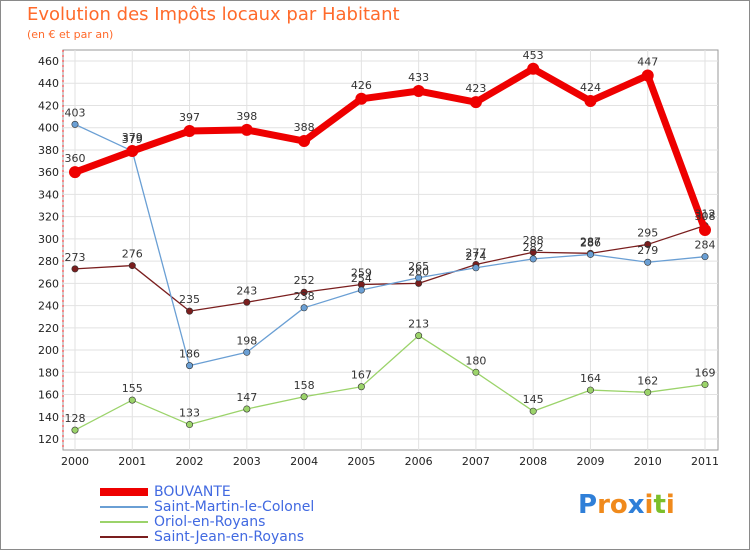 The height and width of the screenshot is (550, 750). I want to click on legend-label: Saint-Jean-en-Royans, so click(229, 536).